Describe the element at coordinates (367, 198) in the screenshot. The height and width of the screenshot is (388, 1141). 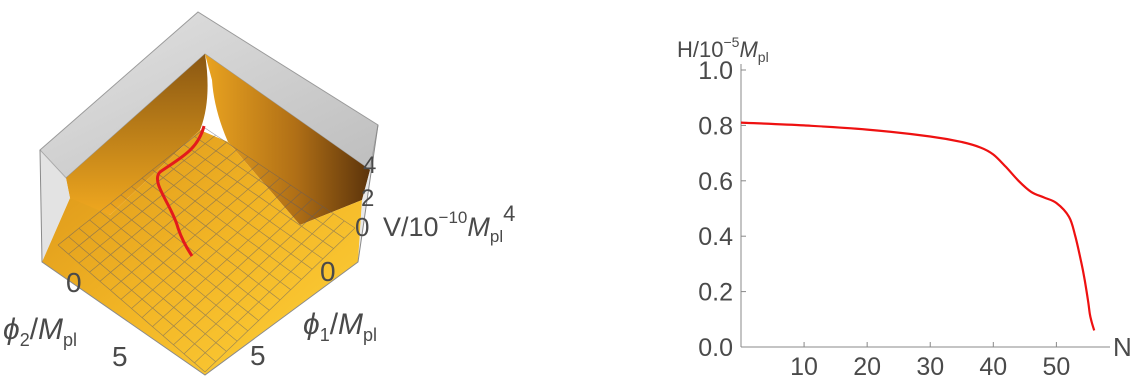
I see `z-tick-2: 2` at that location.